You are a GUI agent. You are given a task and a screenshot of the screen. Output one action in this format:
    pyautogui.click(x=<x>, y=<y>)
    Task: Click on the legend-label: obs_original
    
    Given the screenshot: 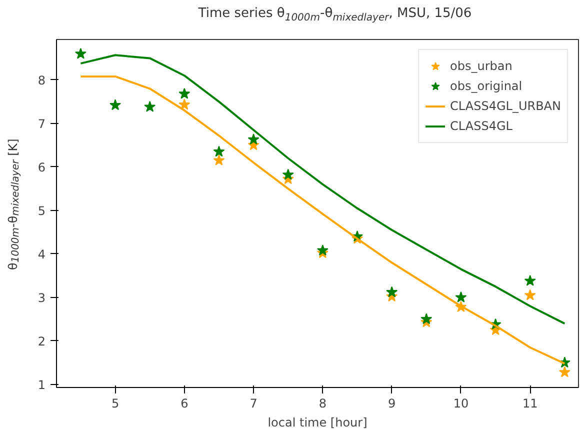 What is the action you would take?
    pyautogui.click(x=486, y=86)
    